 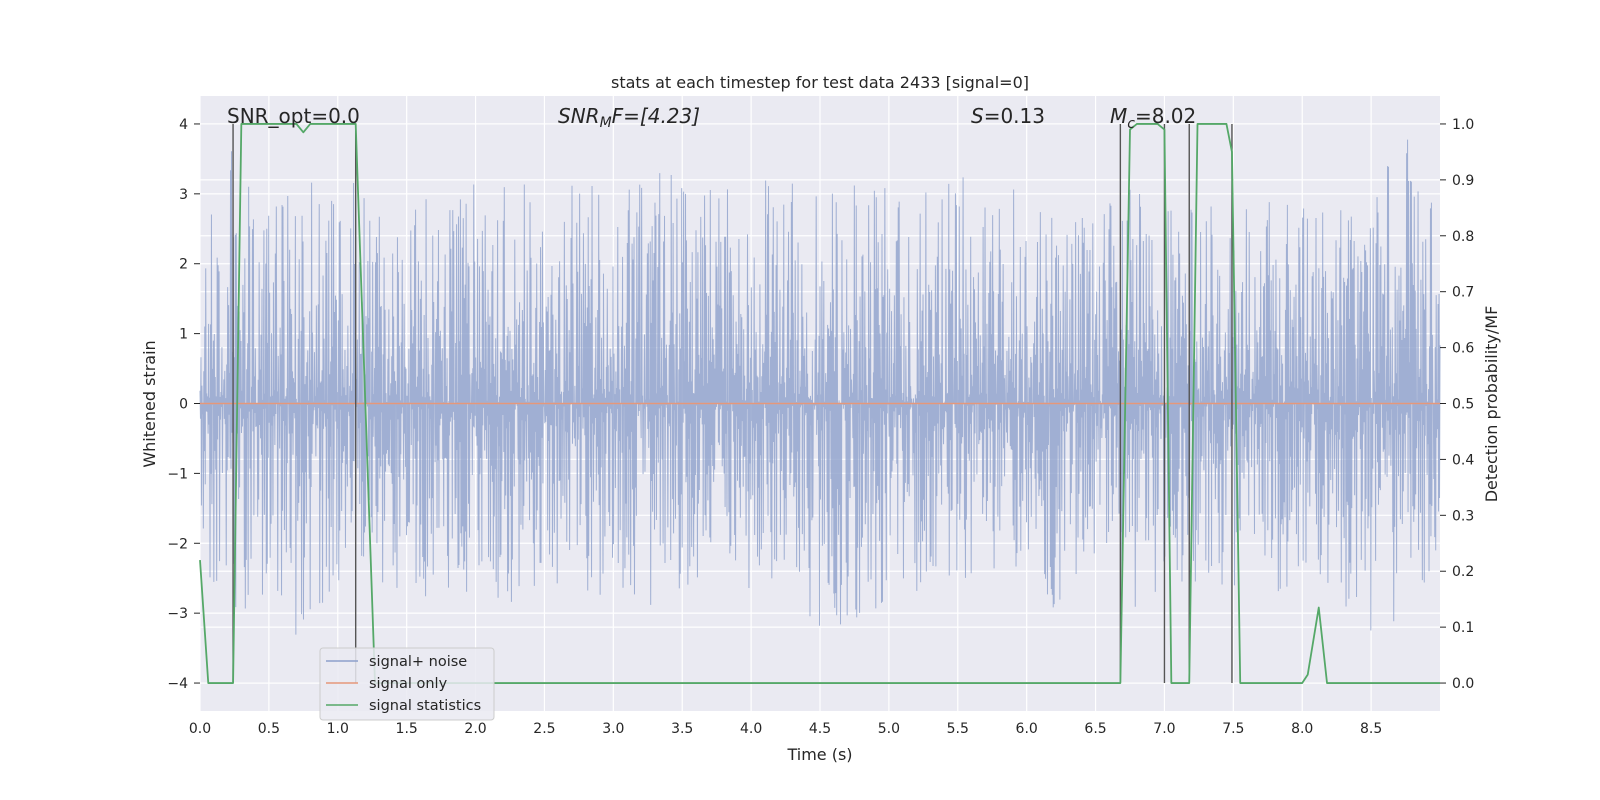 I want to click on x-tick-label: 0.5, so click(x=269, y=729).